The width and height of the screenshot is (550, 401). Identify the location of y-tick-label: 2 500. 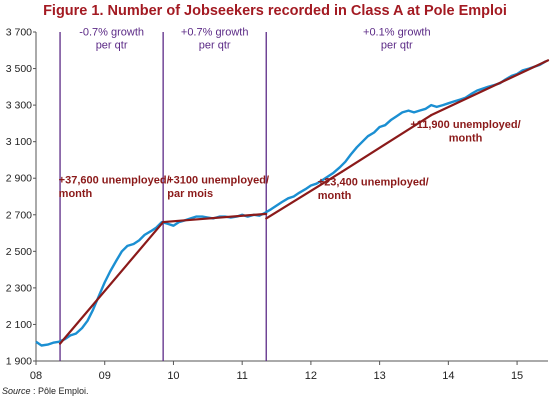
(19, 252).